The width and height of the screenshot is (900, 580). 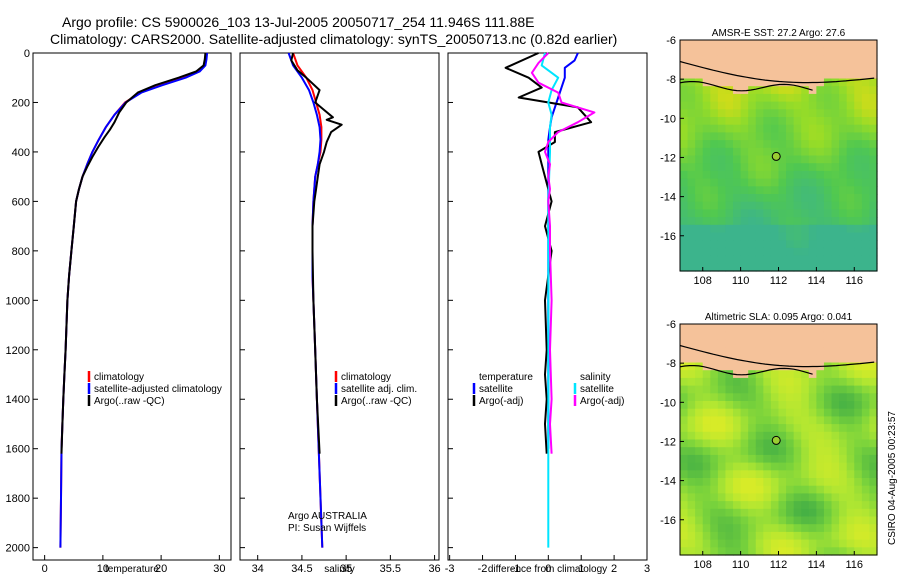 I want to click on sst_map-ytick-label: -10, so click(x=668, y=119).